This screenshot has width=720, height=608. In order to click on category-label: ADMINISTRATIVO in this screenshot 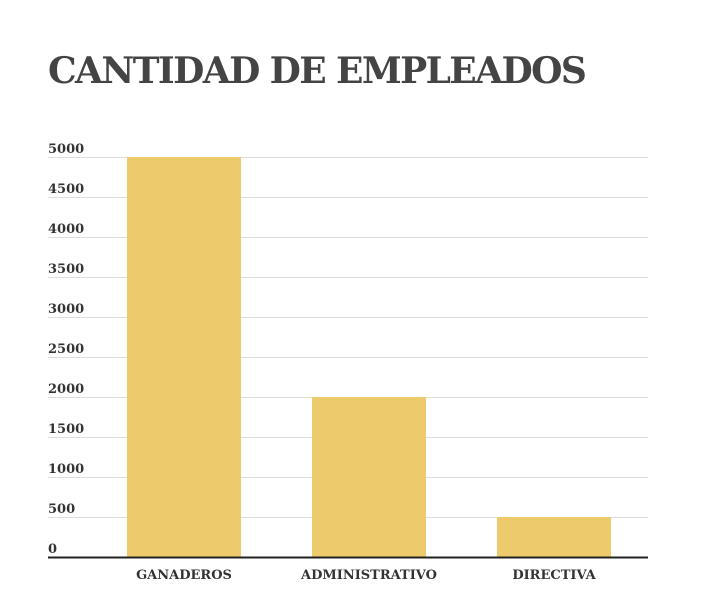, I will do `click(368, 575)`.